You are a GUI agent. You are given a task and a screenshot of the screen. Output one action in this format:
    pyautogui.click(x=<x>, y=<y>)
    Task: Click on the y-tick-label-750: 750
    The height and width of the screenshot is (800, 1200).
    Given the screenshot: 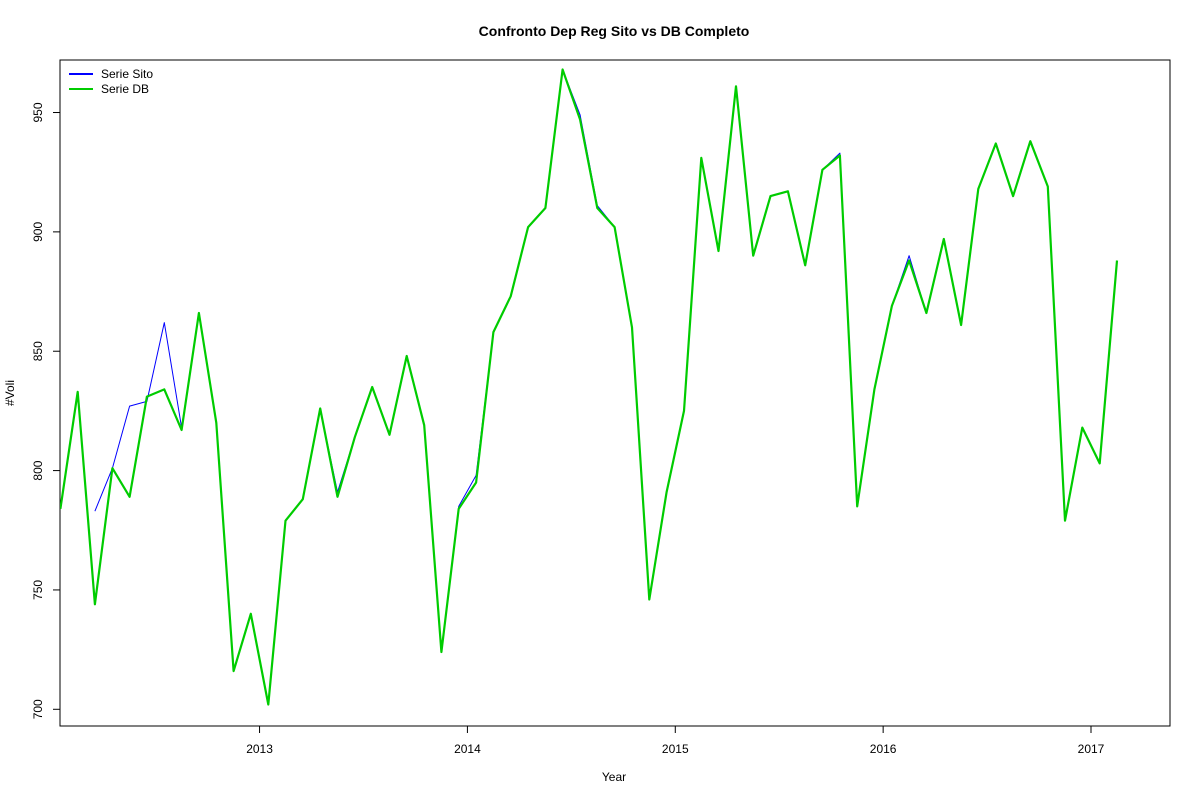 What is the action you would take?
    pyautogui.click(x=38, y=590)
    